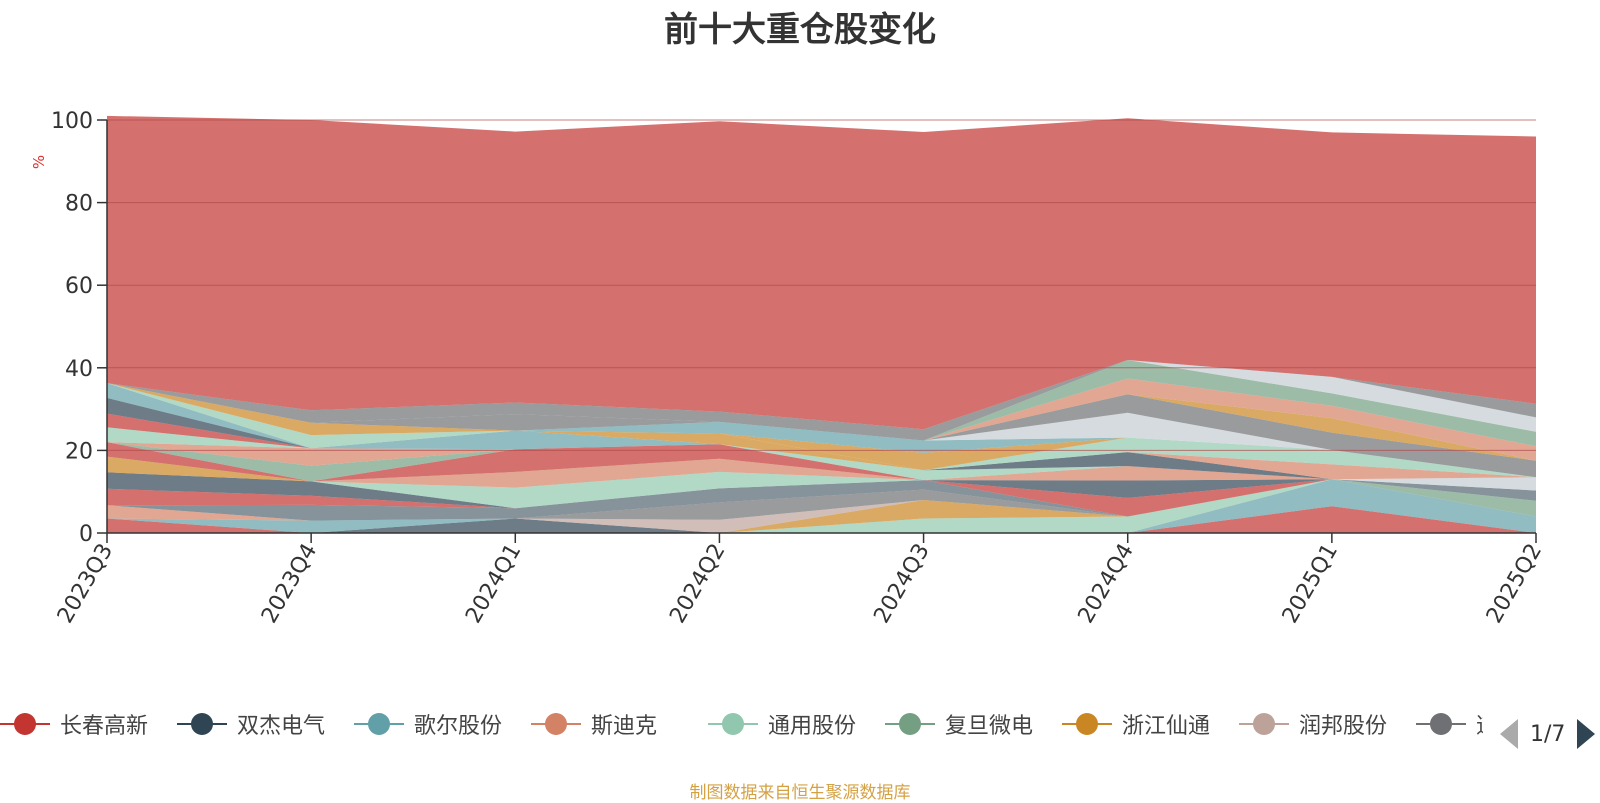 Image resolution: width=1600 pixels, height=803 pixels. I want to click on legend-item: 通用股份, so click(782, 724).